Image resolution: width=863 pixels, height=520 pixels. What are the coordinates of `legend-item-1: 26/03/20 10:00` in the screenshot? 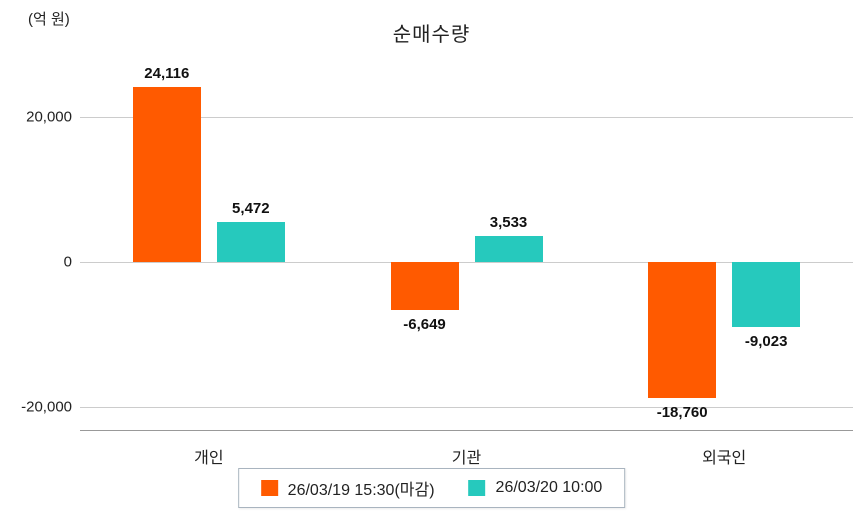 It's located at (535, 488).